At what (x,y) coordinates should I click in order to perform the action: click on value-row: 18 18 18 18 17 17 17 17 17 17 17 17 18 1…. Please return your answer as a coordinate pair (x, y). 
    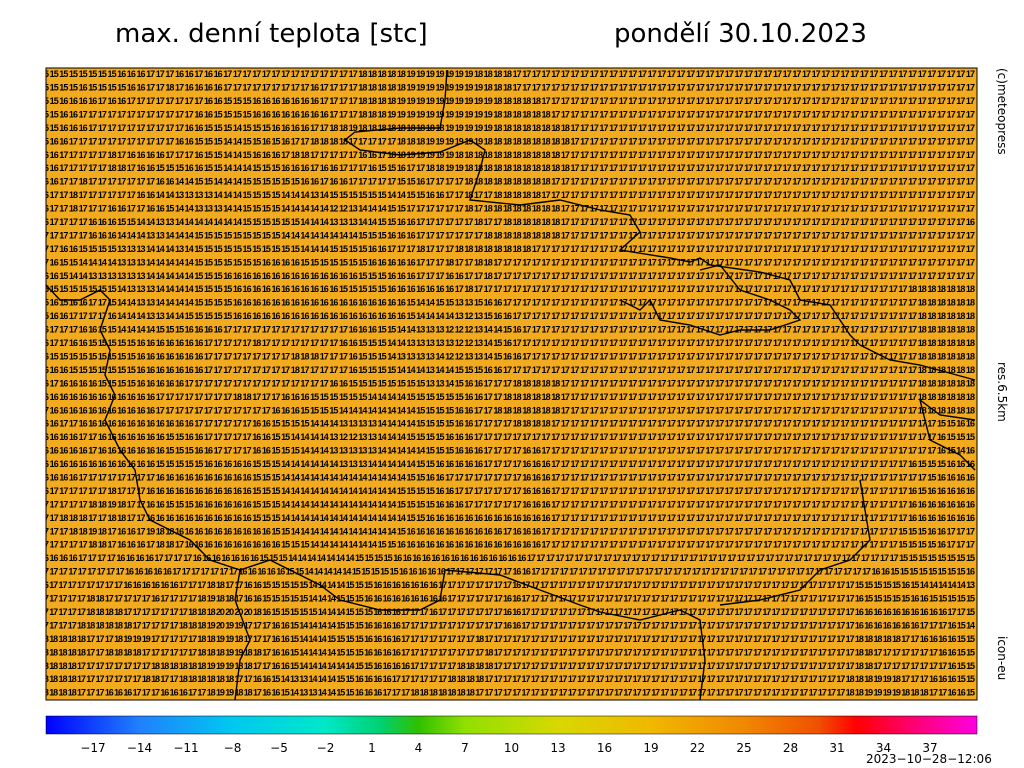
    Looking at the image, I should click on (507, 666).